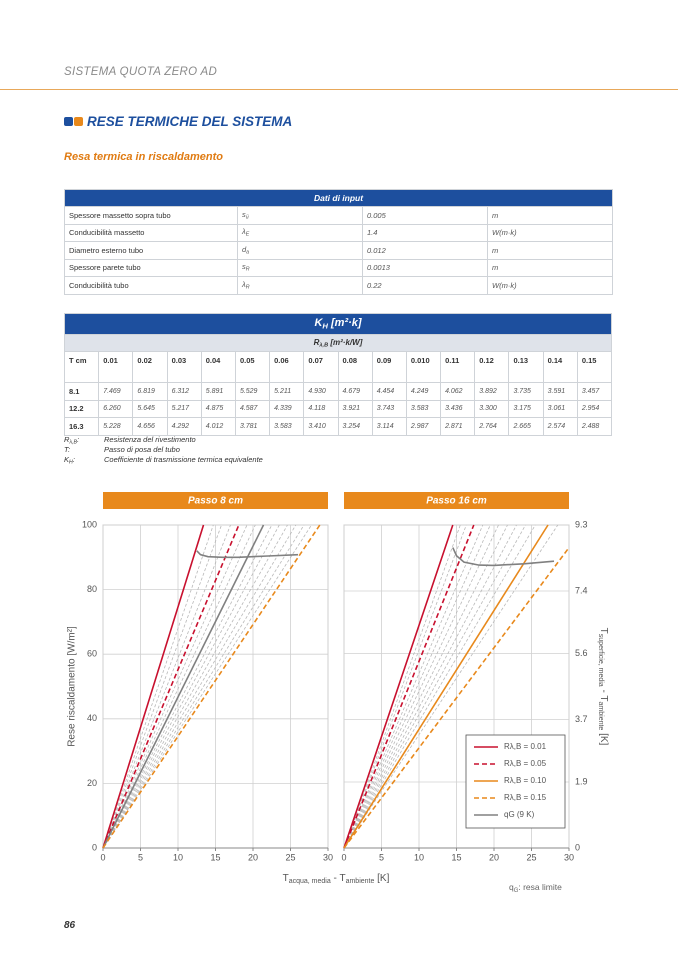 The height and width of the screenshot is (959, 678). Describe the element at coordinates (67, 449) in the screenshot. I see `text-part: T:` at that location.